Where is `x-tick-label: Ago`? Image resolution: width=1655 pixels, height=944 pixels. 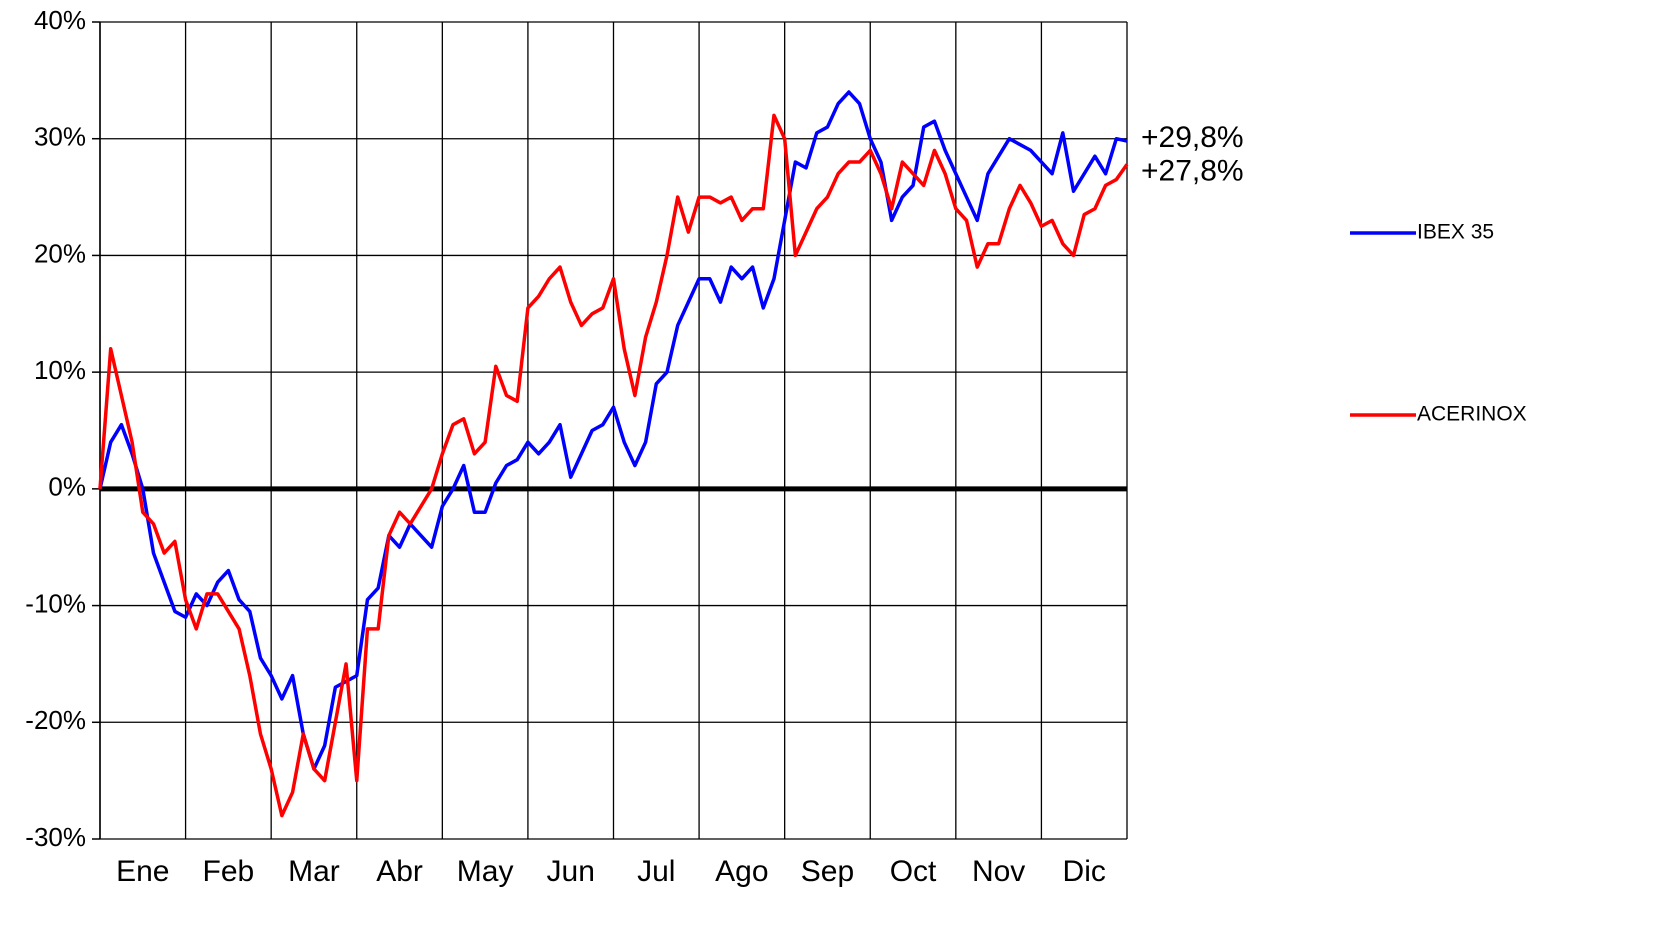
x-tick-label: Ago is located at coordinates (741, 871).